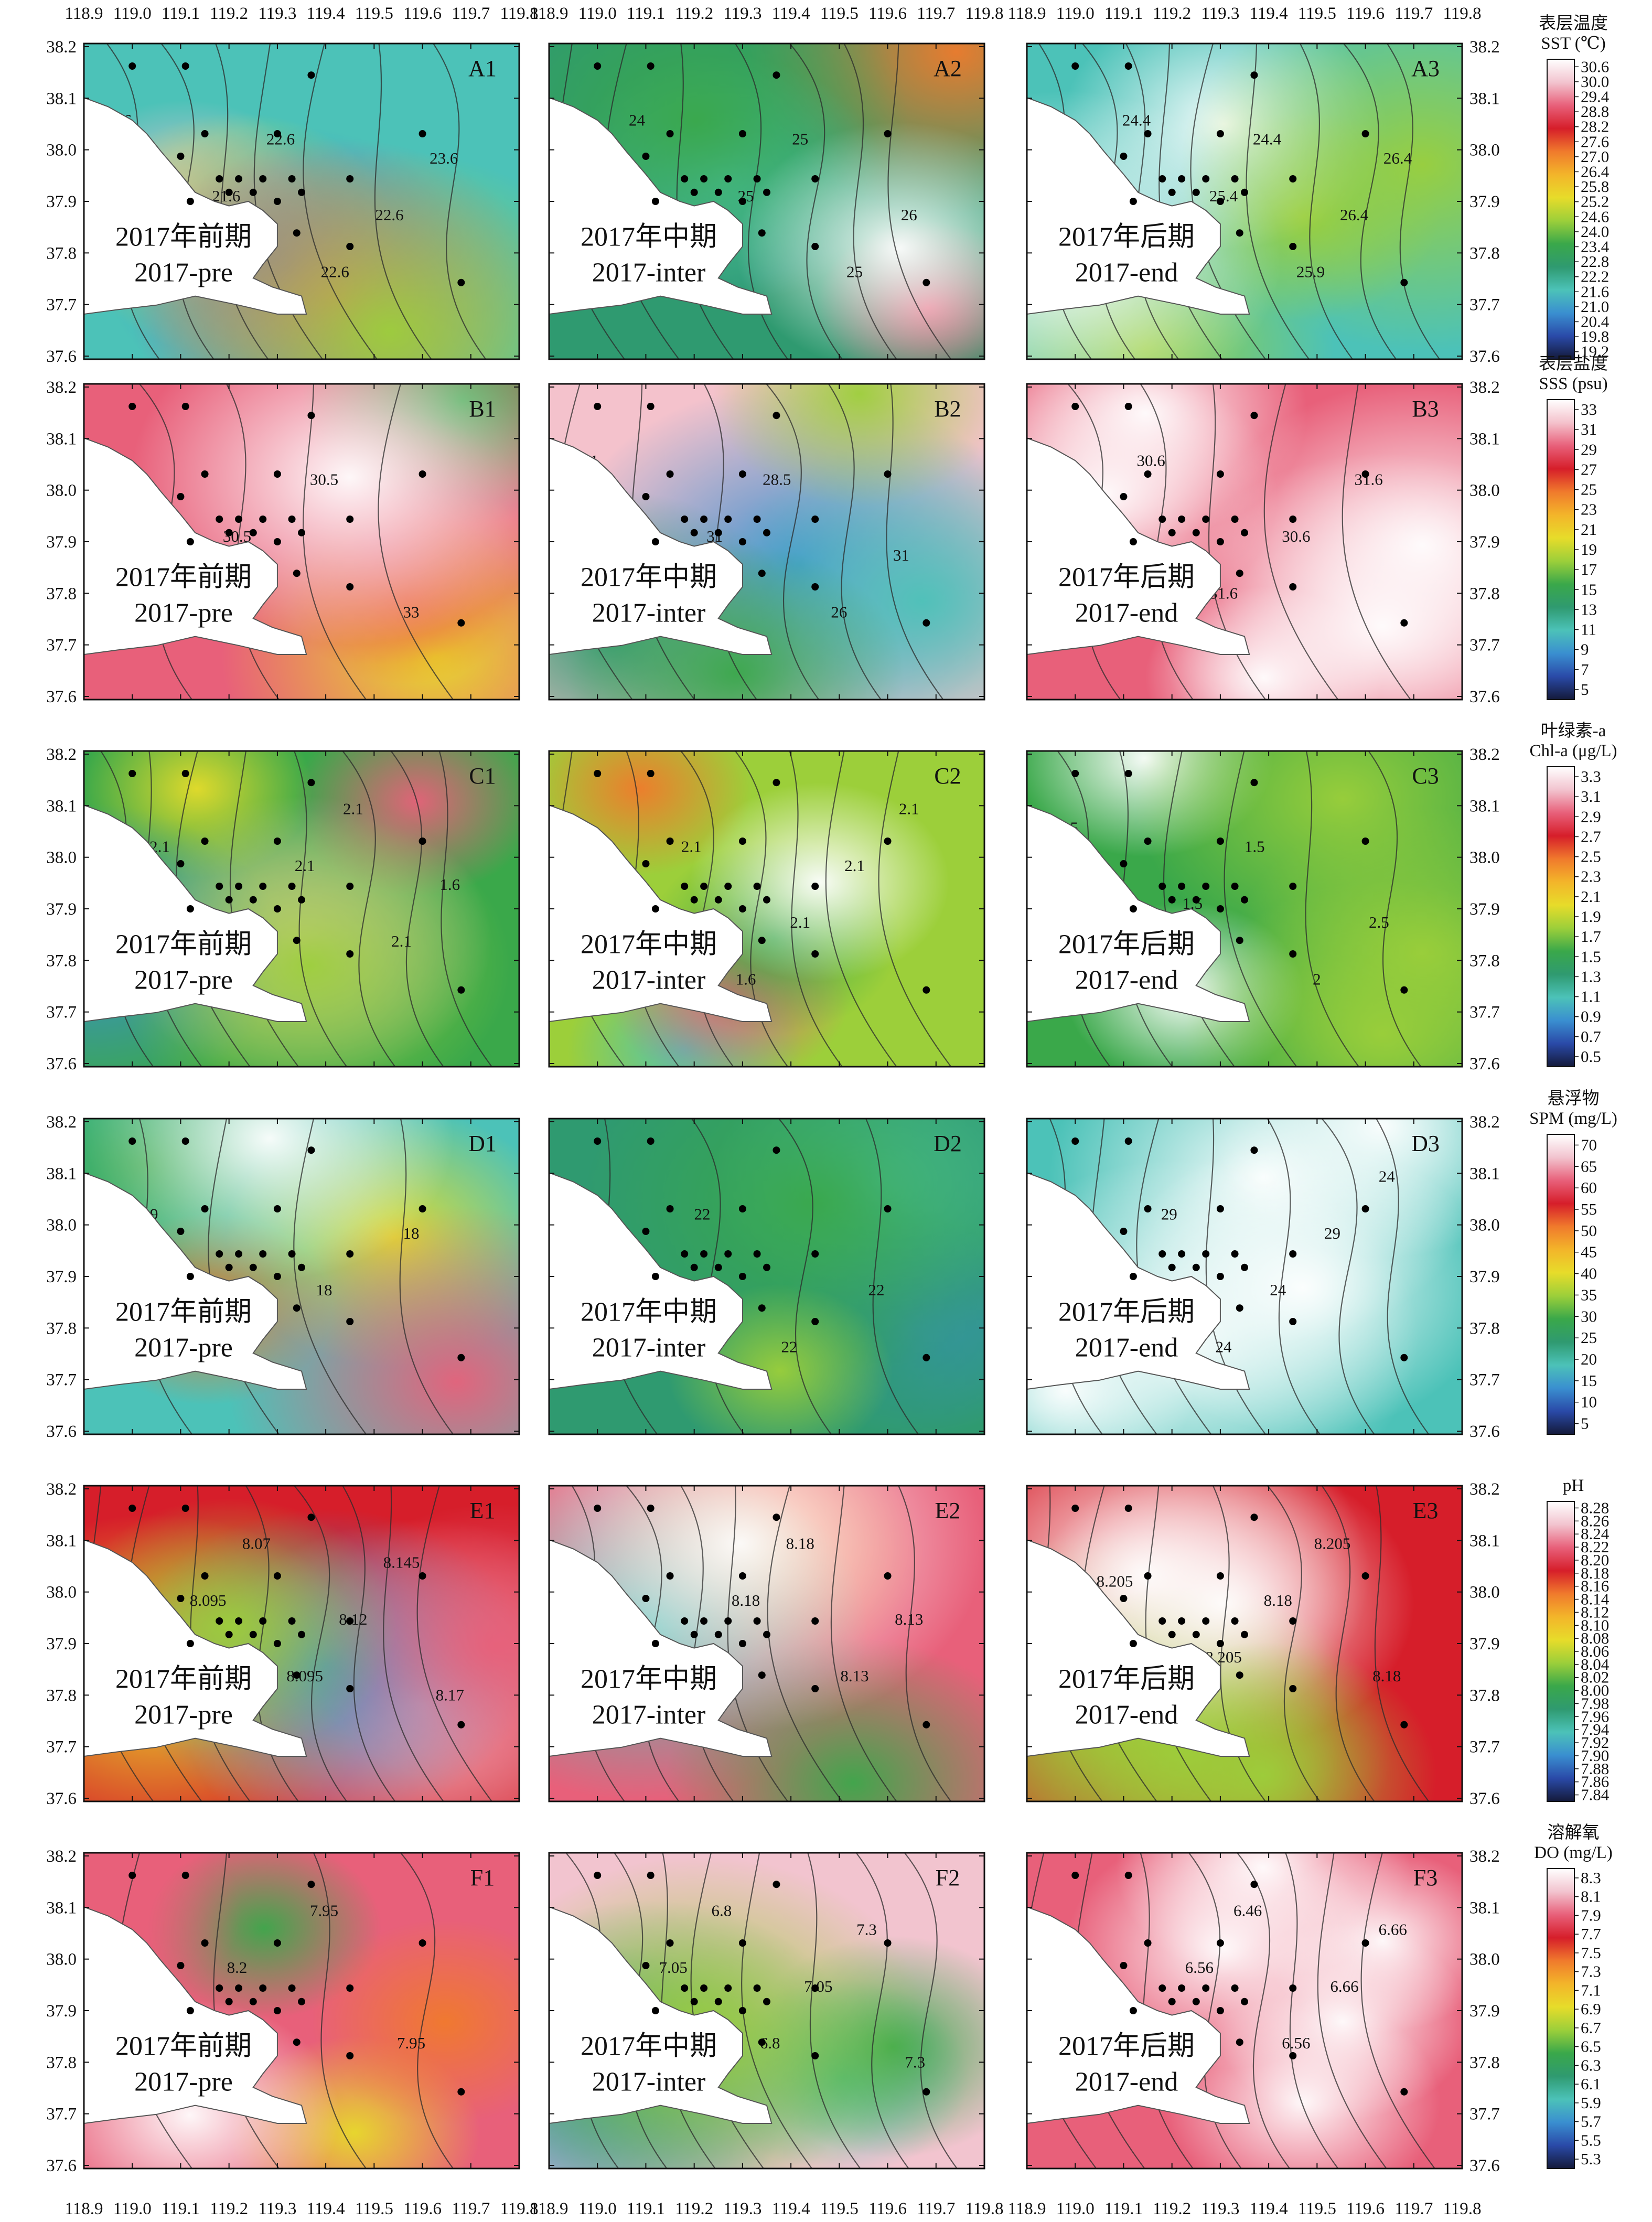  What do you see at coordinates (1591, 2028) in the screenshot?
I see `colorbar-tick-label: 6.7` at bounding box center [1591, 2028].